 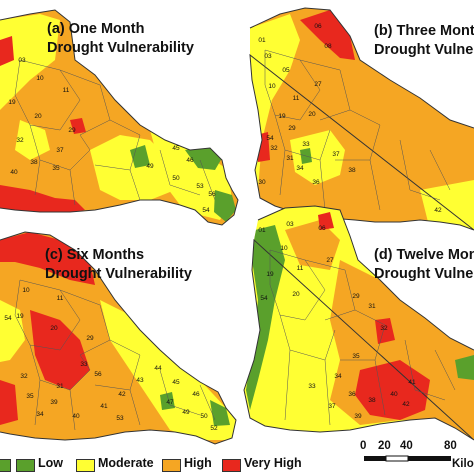 What do you see at coordinates (332, 406) in the screenshot?
I see `district-label: 37` at bounding box center [332, 406].